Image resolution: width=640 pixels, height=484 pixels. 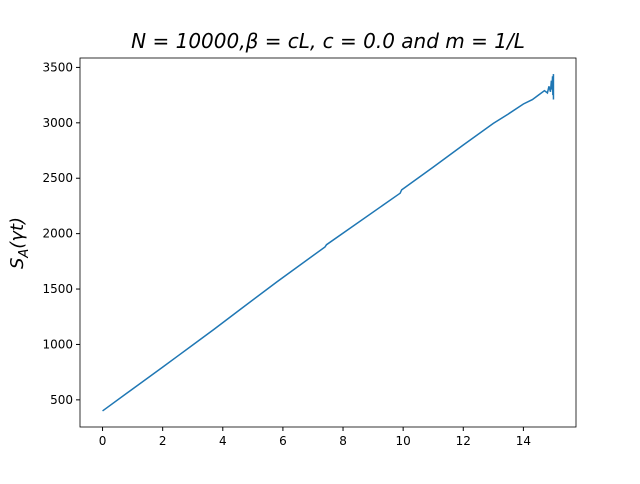 I want to click on x-tick-label: 6, so click(x=283, y=441).